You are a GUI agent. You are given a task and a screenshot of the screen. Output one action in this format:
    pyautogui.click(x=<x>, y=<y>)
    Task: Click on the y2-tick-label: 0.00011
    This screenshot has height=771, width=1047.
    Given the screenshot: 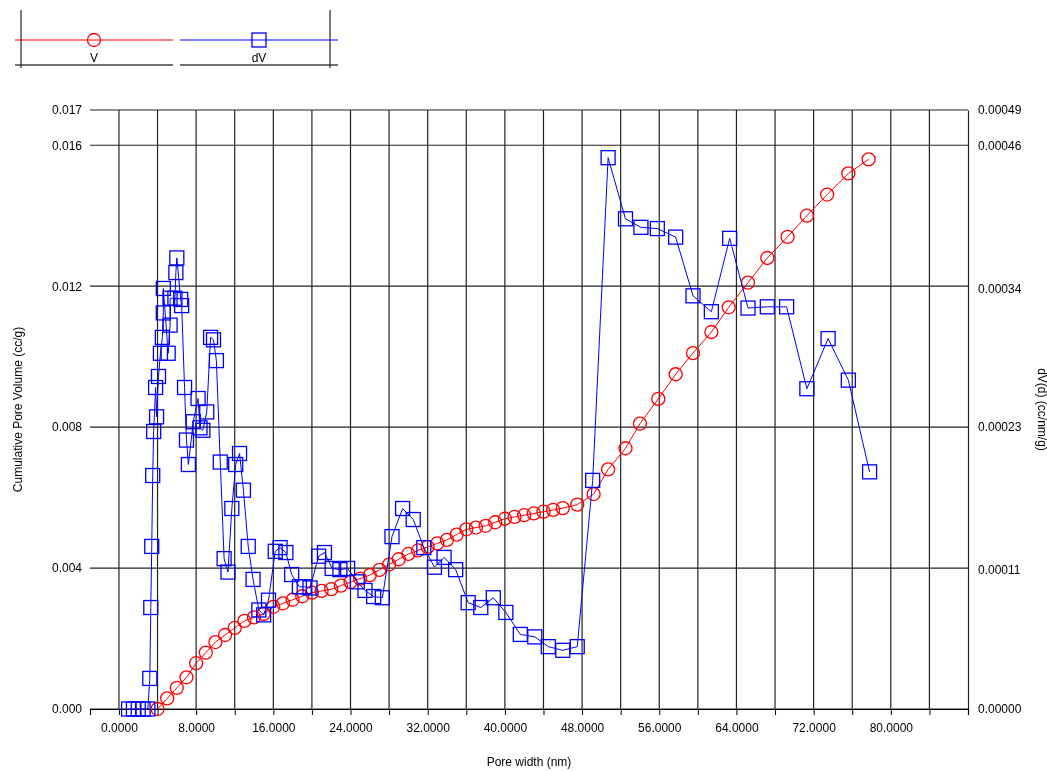 What is the action you would take?
    pyautogui.click(x=999, y=569)
    